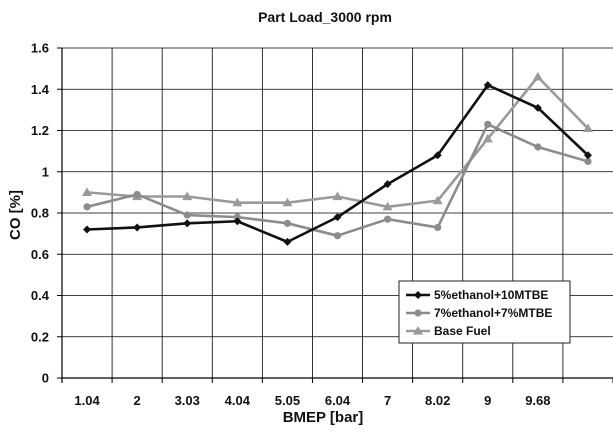  I want to click on y-axis-ticks: 0 0.2 0.4 0.6 0.8 1 1.2 1.4 1.6, so click(40, 213).